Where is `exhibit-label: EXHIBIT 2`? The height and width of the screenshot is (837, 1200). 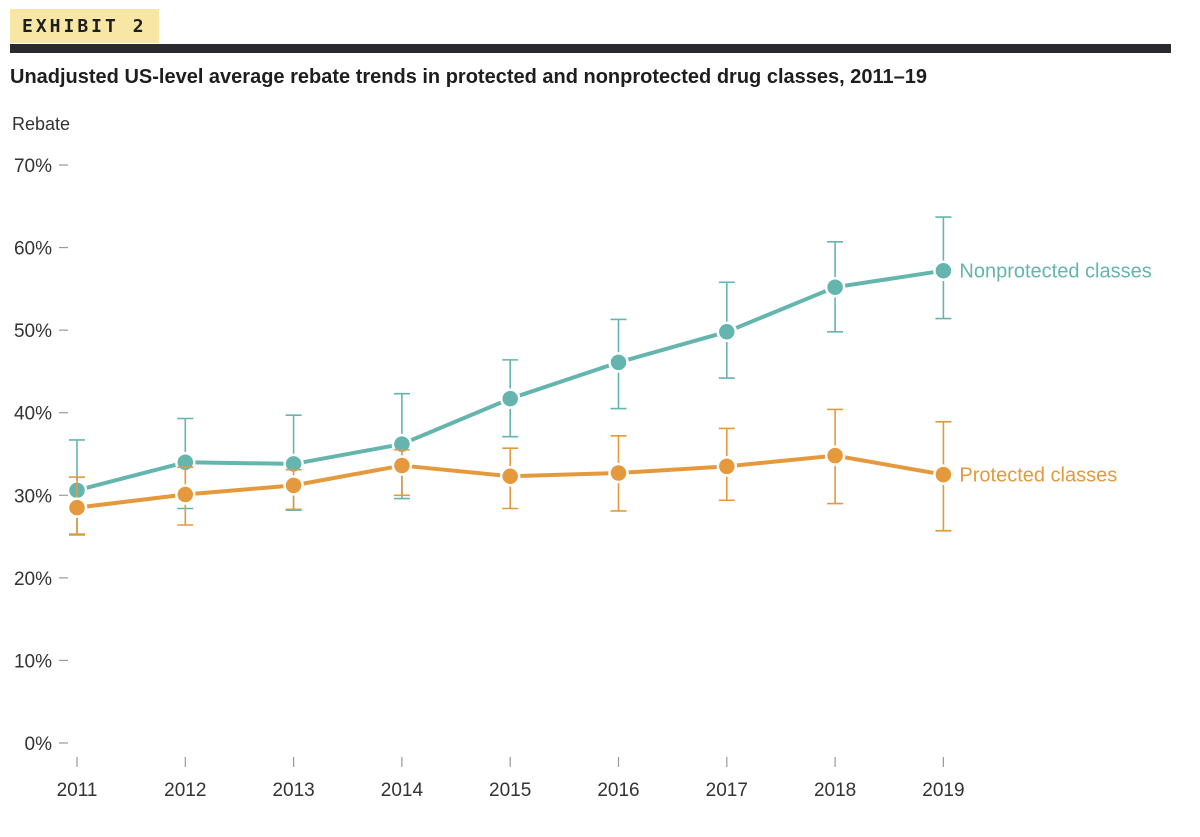 exhibit-label: EXHIBIT 2 is located at coordinates (84, 26).